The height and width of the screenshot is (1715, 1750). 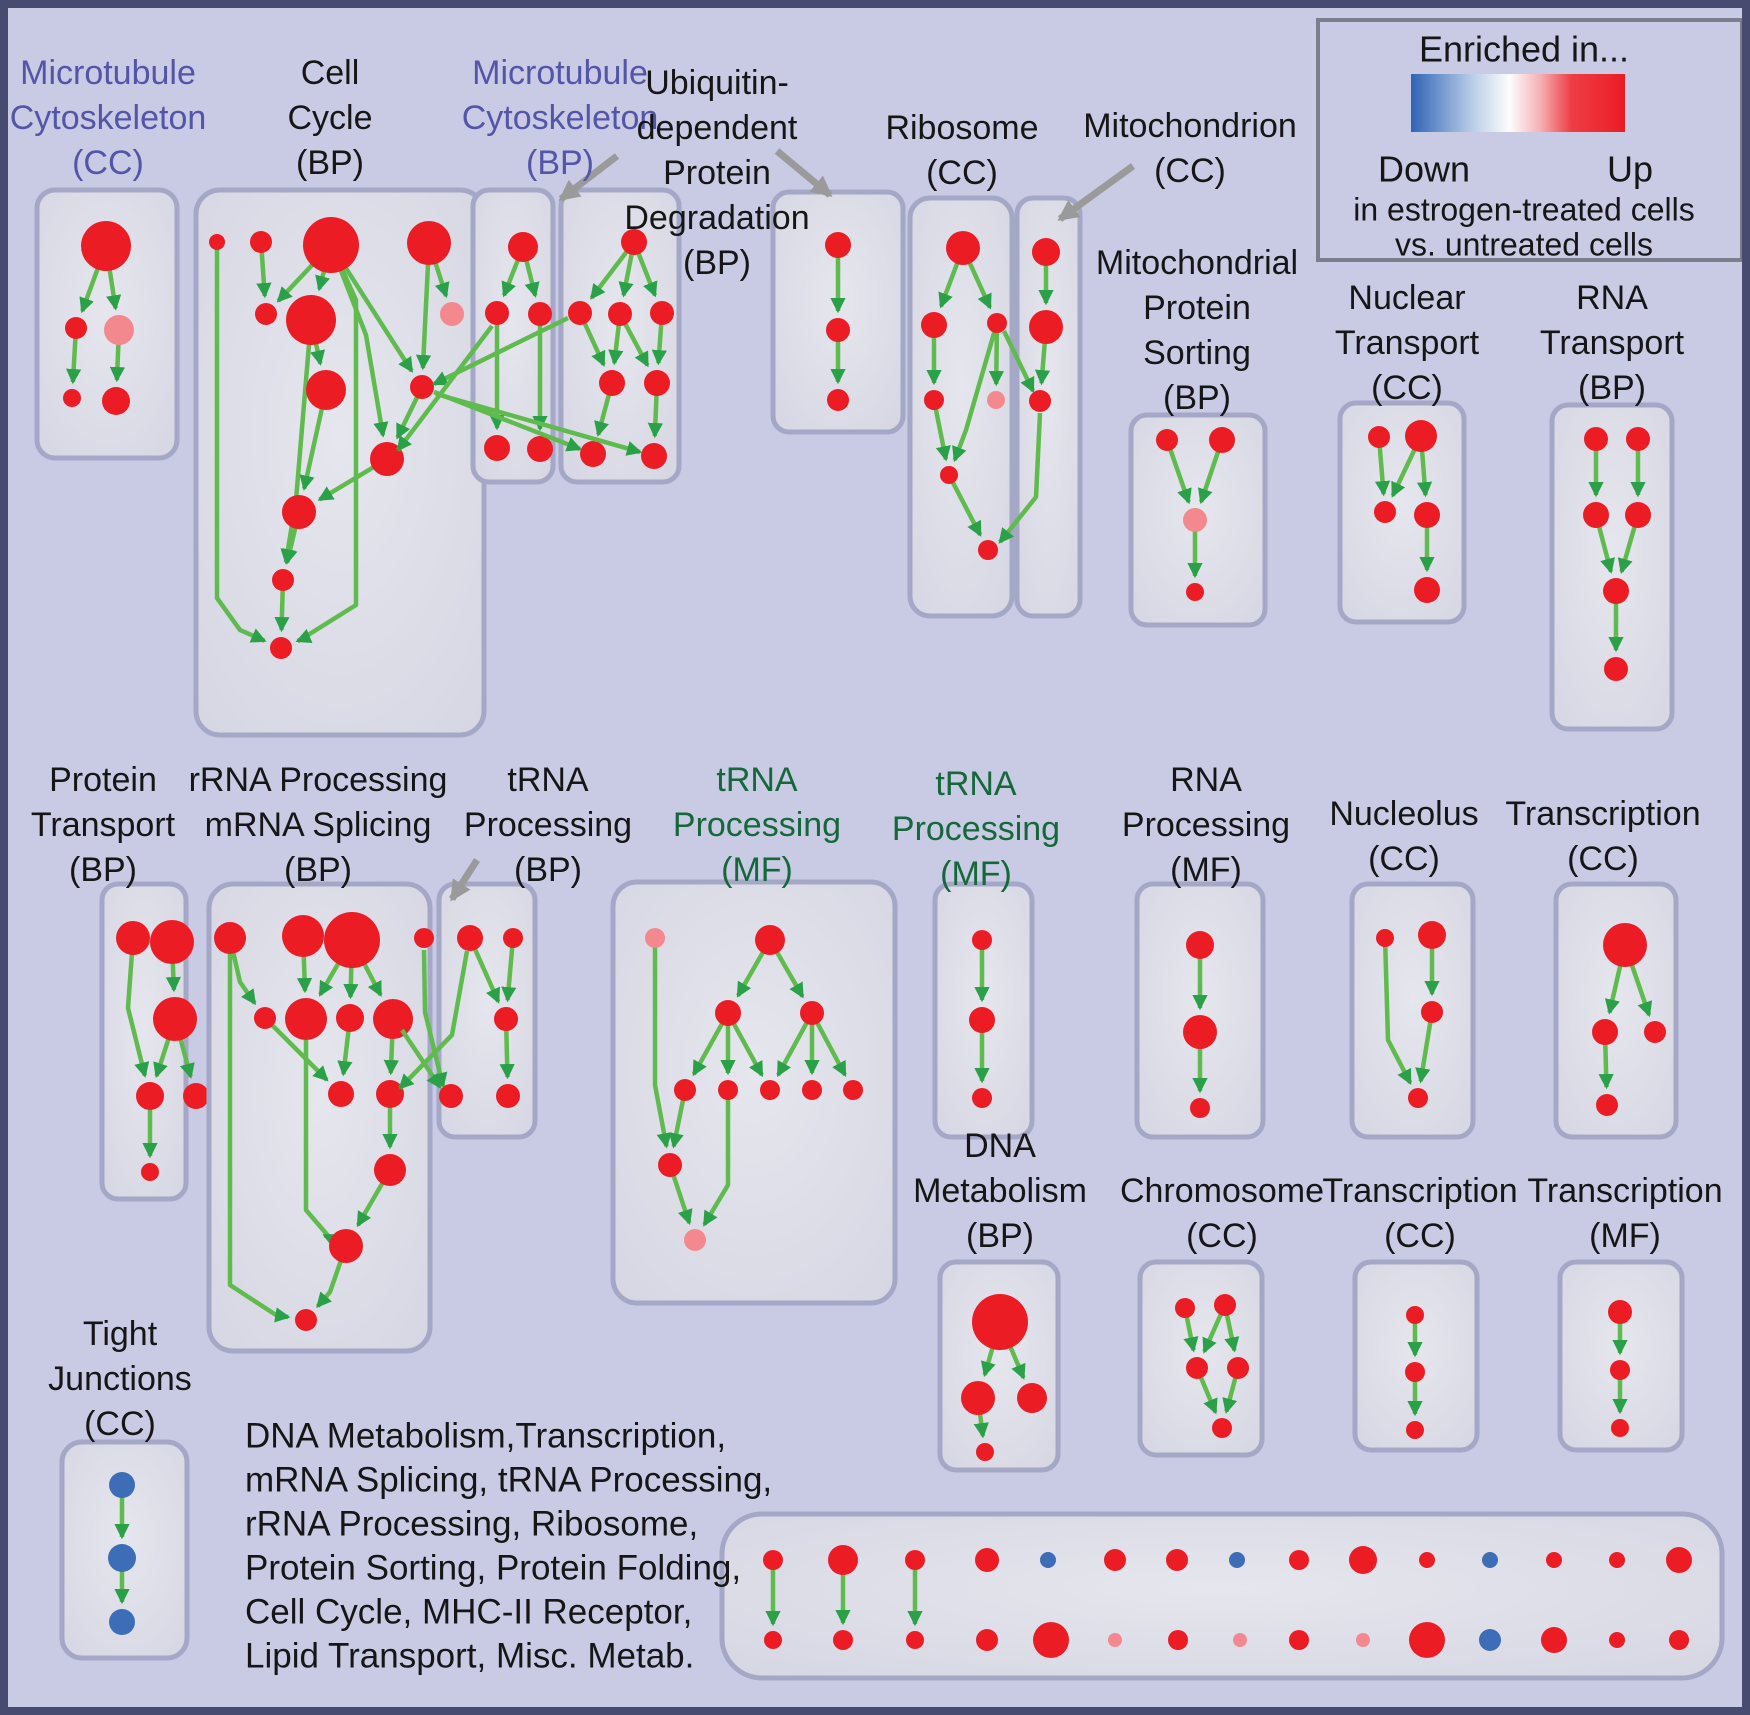 I want to click on cluster-label-line: (MF), so click(x=757, y=870).